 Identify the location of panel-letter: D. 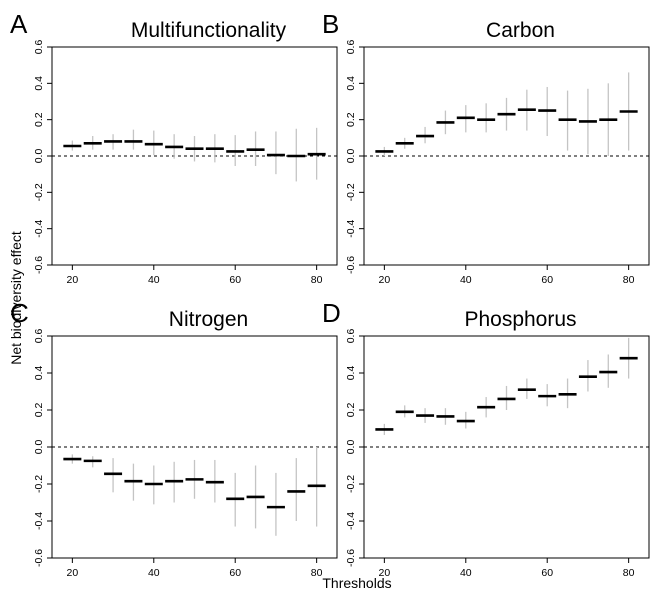
(331, 313).